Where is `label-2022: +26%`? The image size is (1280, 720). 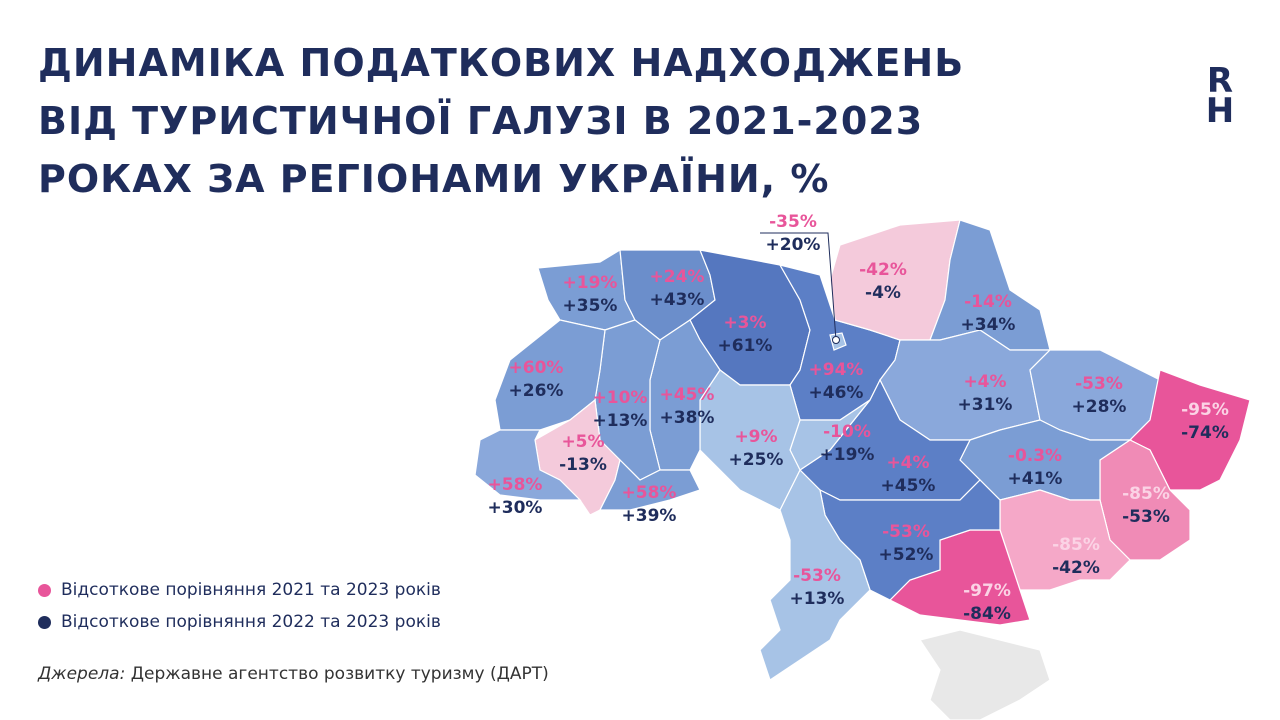
label-2022: +26% is located at coordinates (536, 391).